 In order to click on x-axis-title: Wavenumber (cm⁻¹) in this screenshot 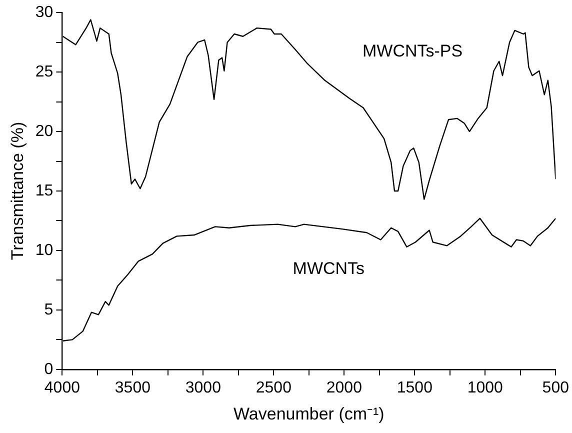, I will do `click(309, 414)`.